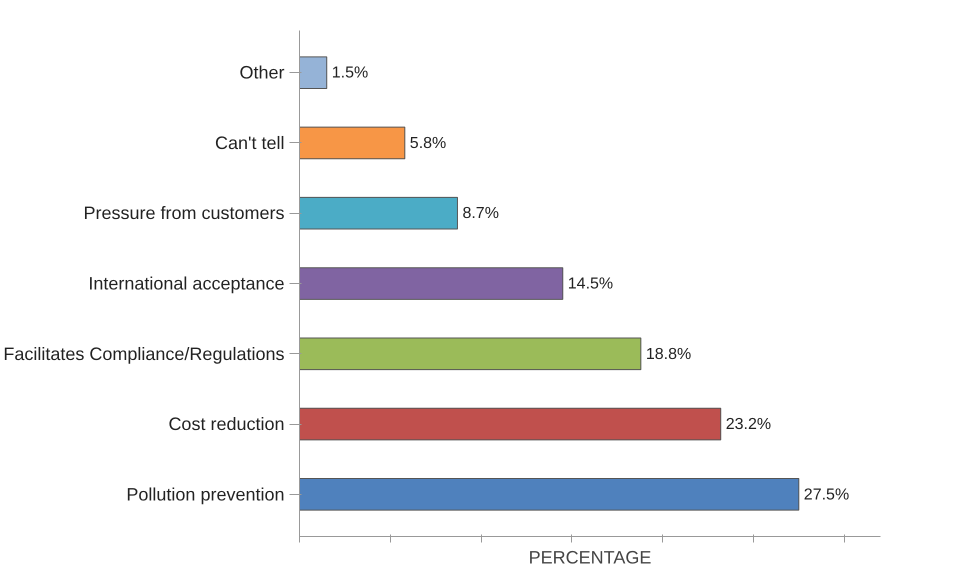 The height and width of the screenshot is (588, 977). Describe the element at coordinates (186, 284) in the screenshot. I see `y-tick-label: International acceptance` at that location.